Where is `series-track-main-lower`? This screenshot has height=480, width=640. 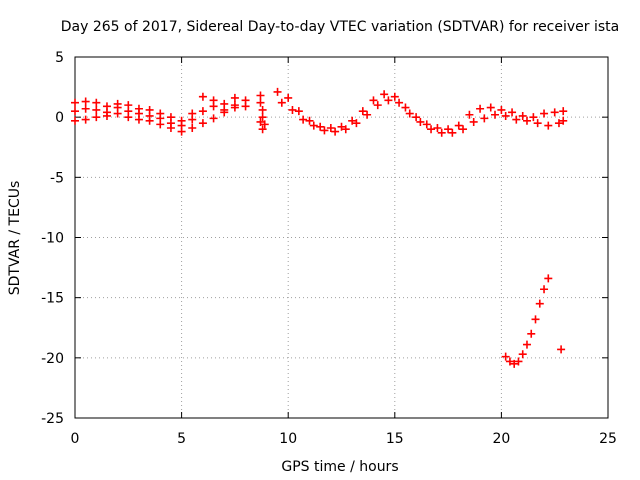 series-track-main-lower is located at coordinates (422, 116).